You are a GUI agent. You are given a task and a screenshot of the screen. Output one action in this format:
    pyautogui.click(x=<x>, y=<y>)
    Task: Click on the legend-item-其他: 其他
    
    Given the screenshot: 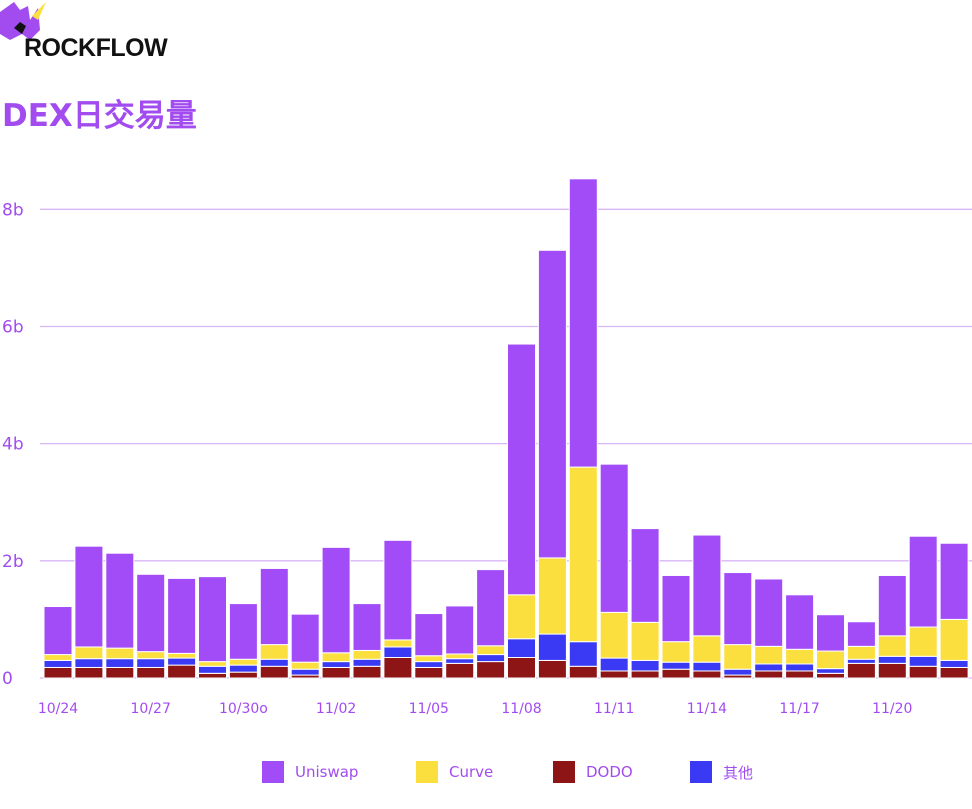 What is the action you would take?
    pyautogui.click(x=721, y=772)
    